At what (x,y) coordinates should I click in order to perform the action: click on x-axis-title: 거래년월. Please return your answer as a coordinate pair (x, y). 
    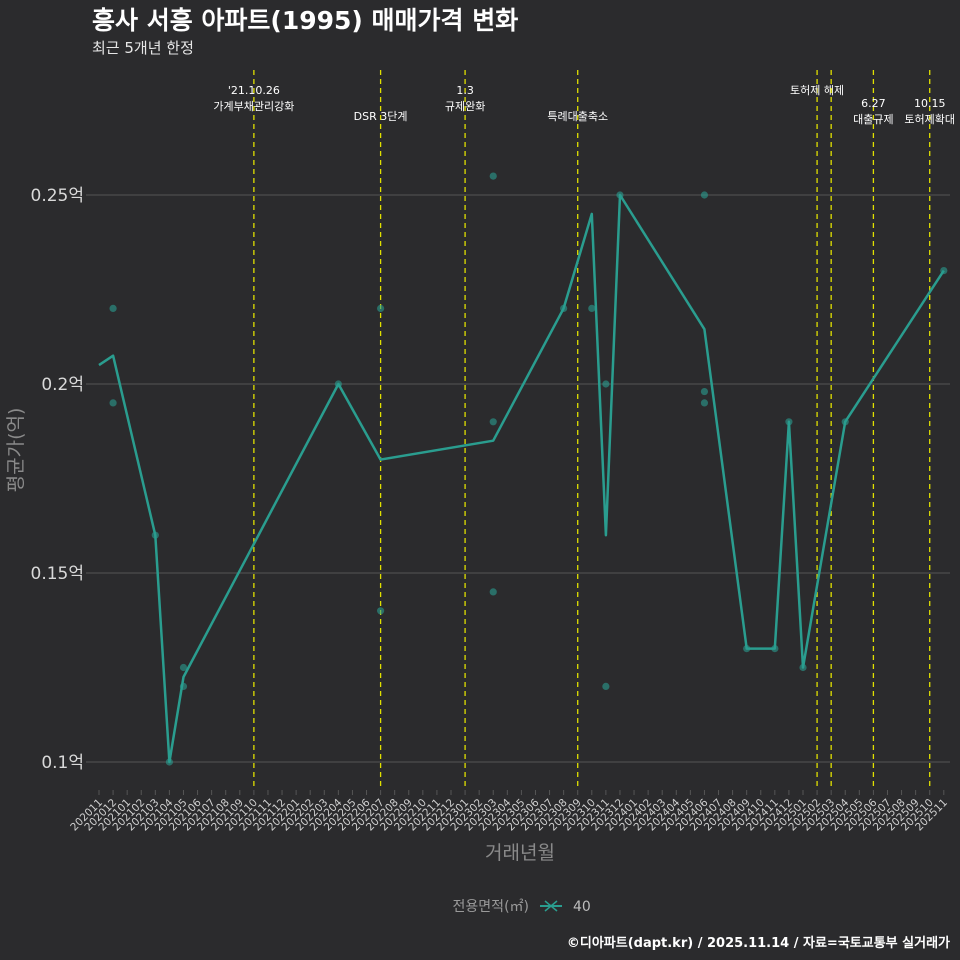
    Looking at the image, I should click on (520, 853).